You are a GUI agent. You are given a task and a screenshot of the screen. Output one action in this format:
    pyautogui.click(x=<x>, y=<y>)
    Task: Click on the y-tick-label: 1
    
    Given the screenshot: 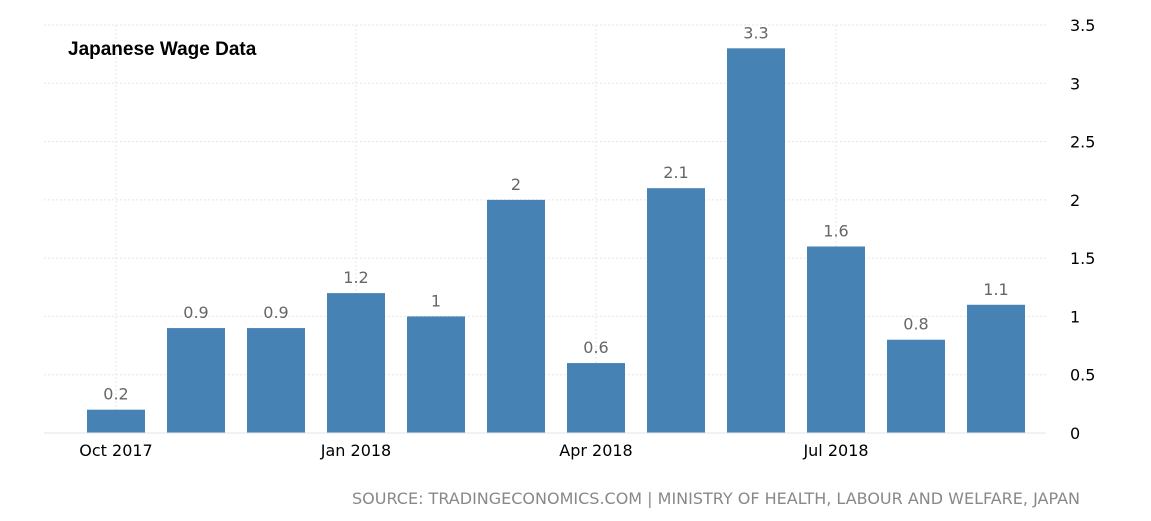 What is the action you would take?
    pyautogui.click(x=1075, y=316)
    